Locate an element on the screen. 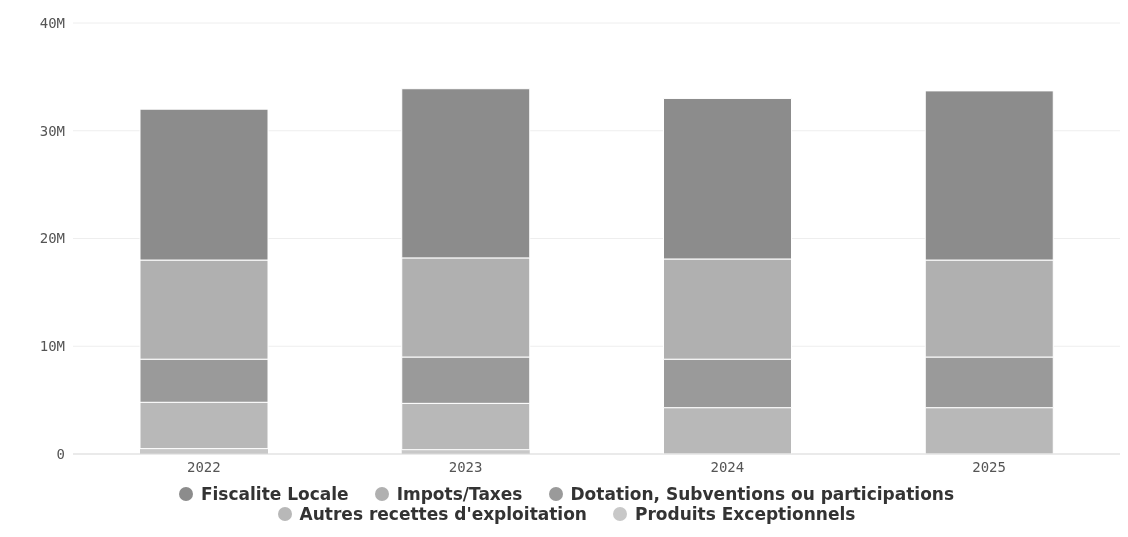 This screenshot has width=1128, height=537. legend-label: Fiscalite Locale is located at coordinates (274, 494).